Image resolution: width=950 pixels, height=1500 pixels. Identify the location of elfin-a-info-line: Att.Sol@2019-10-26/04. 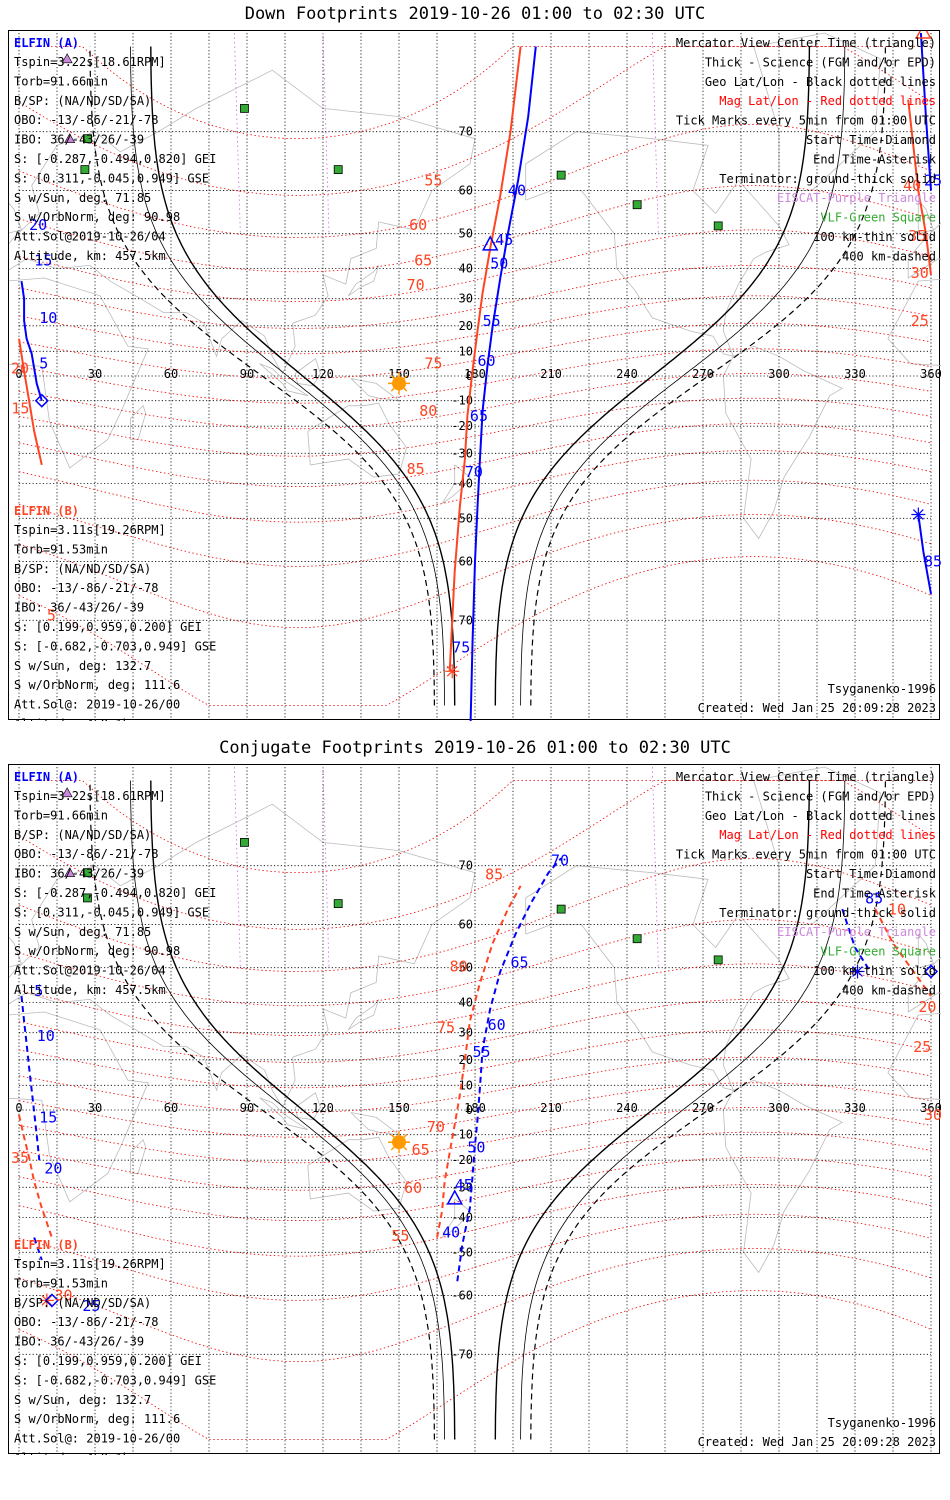
(90, 971).